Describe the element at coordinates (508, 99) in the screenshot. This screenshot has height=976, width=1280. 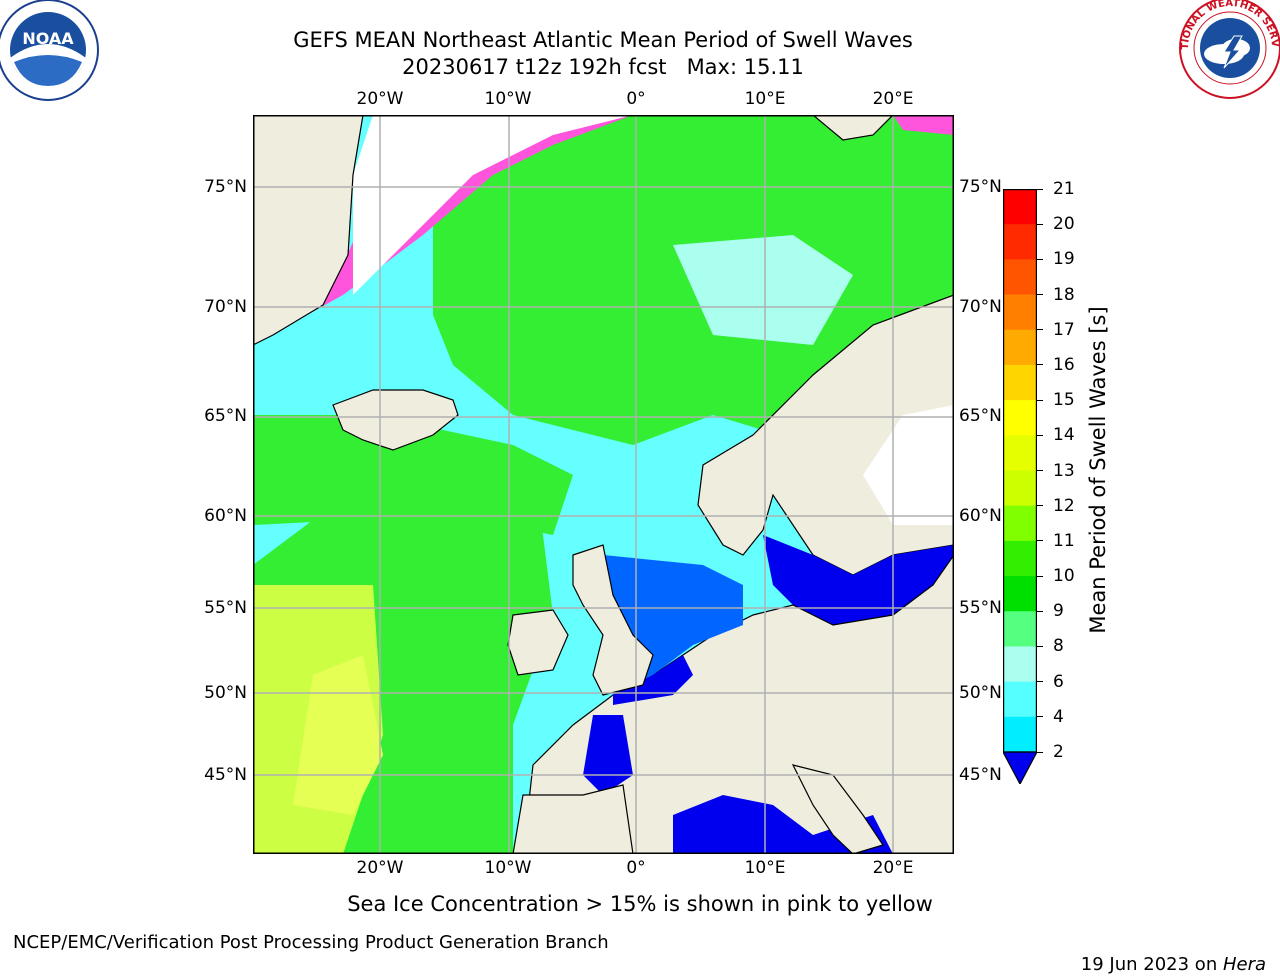
I see `lon-label-top-10w: 10°W` at that location.